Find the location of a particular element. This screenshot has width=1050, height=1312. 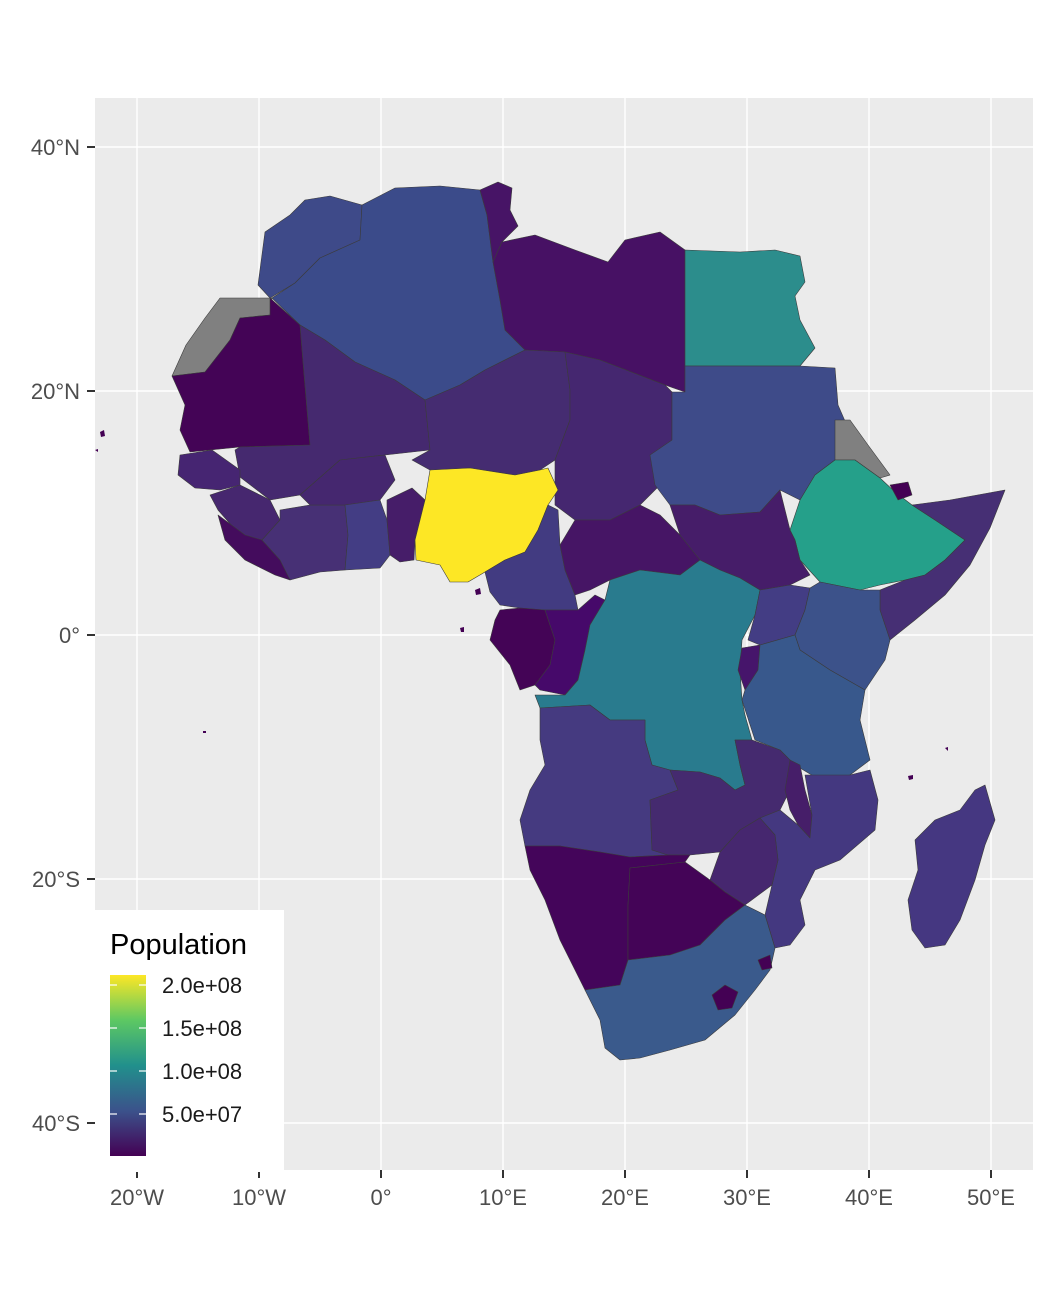

y-tick-label: 20°S is located at coordinates (56, 879).